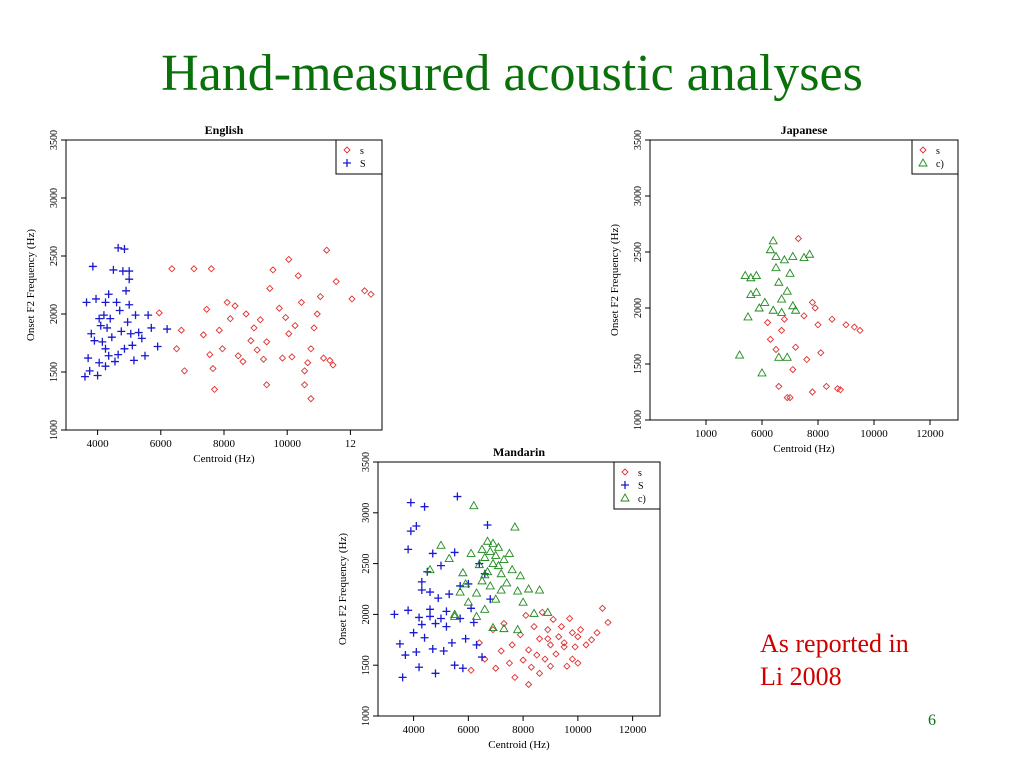 This screenshot has height=768, width=1024. I want to click on y-tick-label: 3000, so click(638, 196).